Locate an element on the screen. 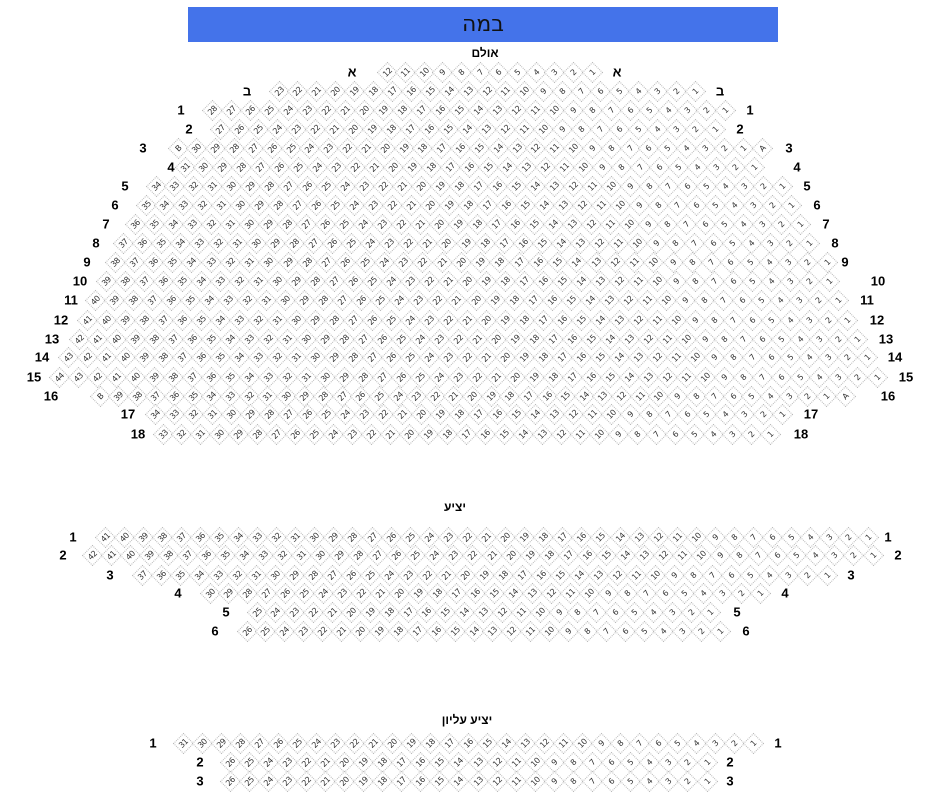  seat: 34 is located at coordinates (192, 262).